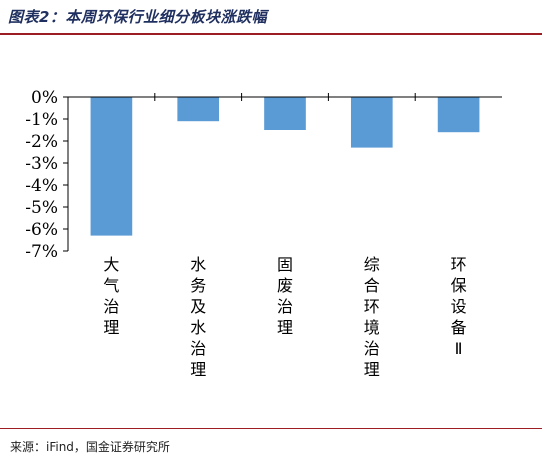 The width and height of the screenshot is (542, 466). What do you see at coordinates (41, 208) in the screenshot?
I see `y-tick-label: -5%` at bounding box center [41, 208].